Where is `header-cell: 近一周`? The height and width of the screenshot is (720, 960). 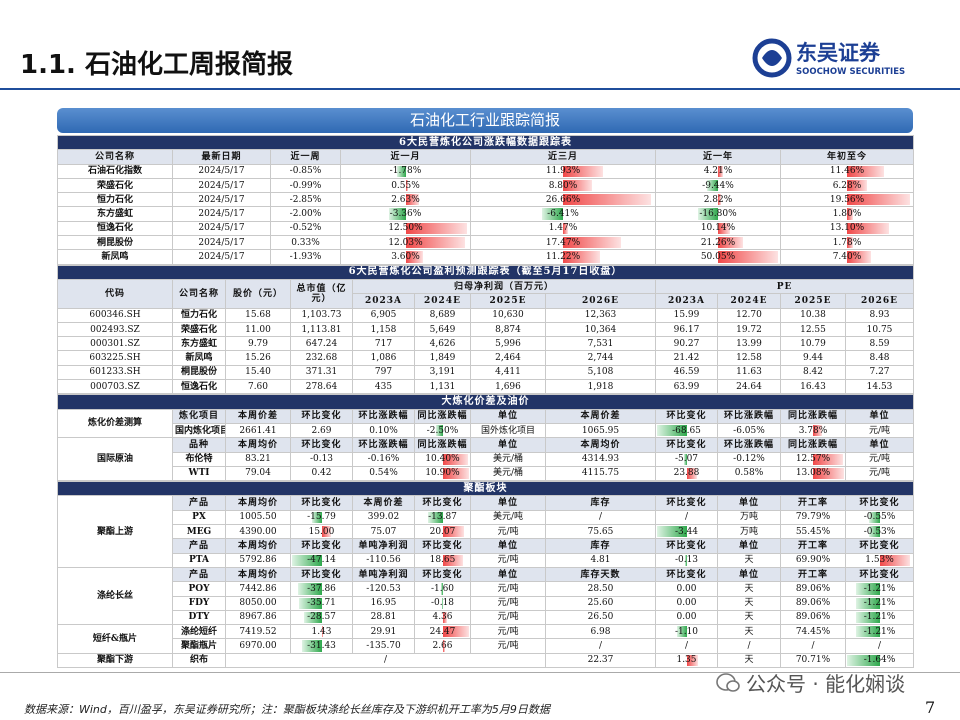
header-cell: 近一周 is located at coordinates (305, 157).